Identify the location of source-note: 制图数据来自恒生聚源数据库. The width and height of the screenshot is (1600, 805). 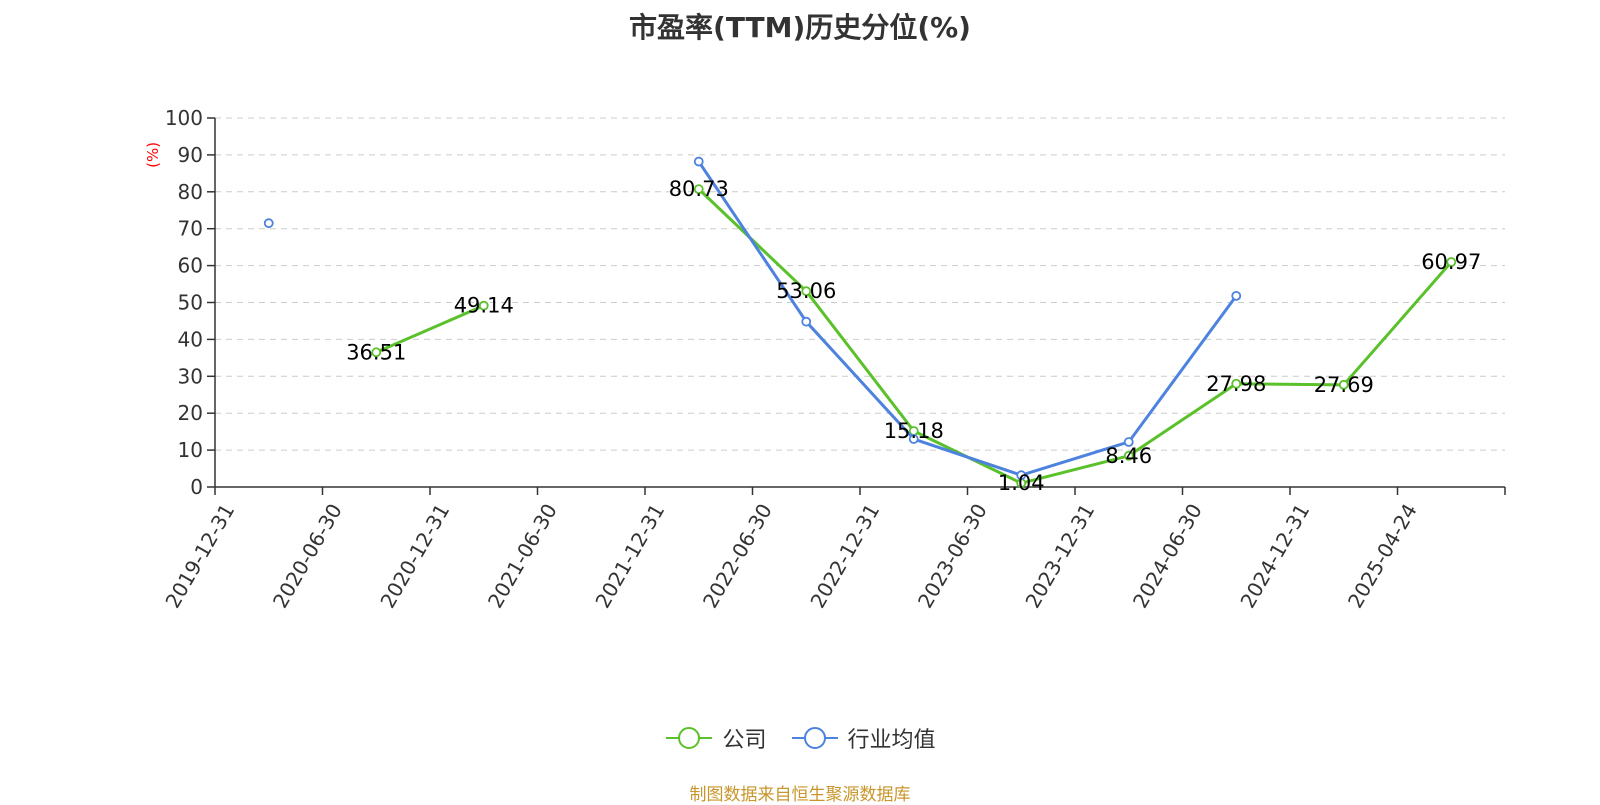
(800, 795).